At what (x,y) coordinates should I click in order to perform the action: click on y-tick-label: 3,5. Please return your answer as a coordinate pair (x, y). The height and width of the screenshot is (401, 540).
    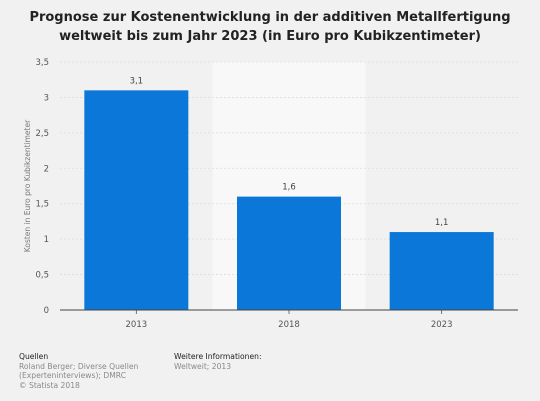
    Looking at the image, I should click on (42, 63).